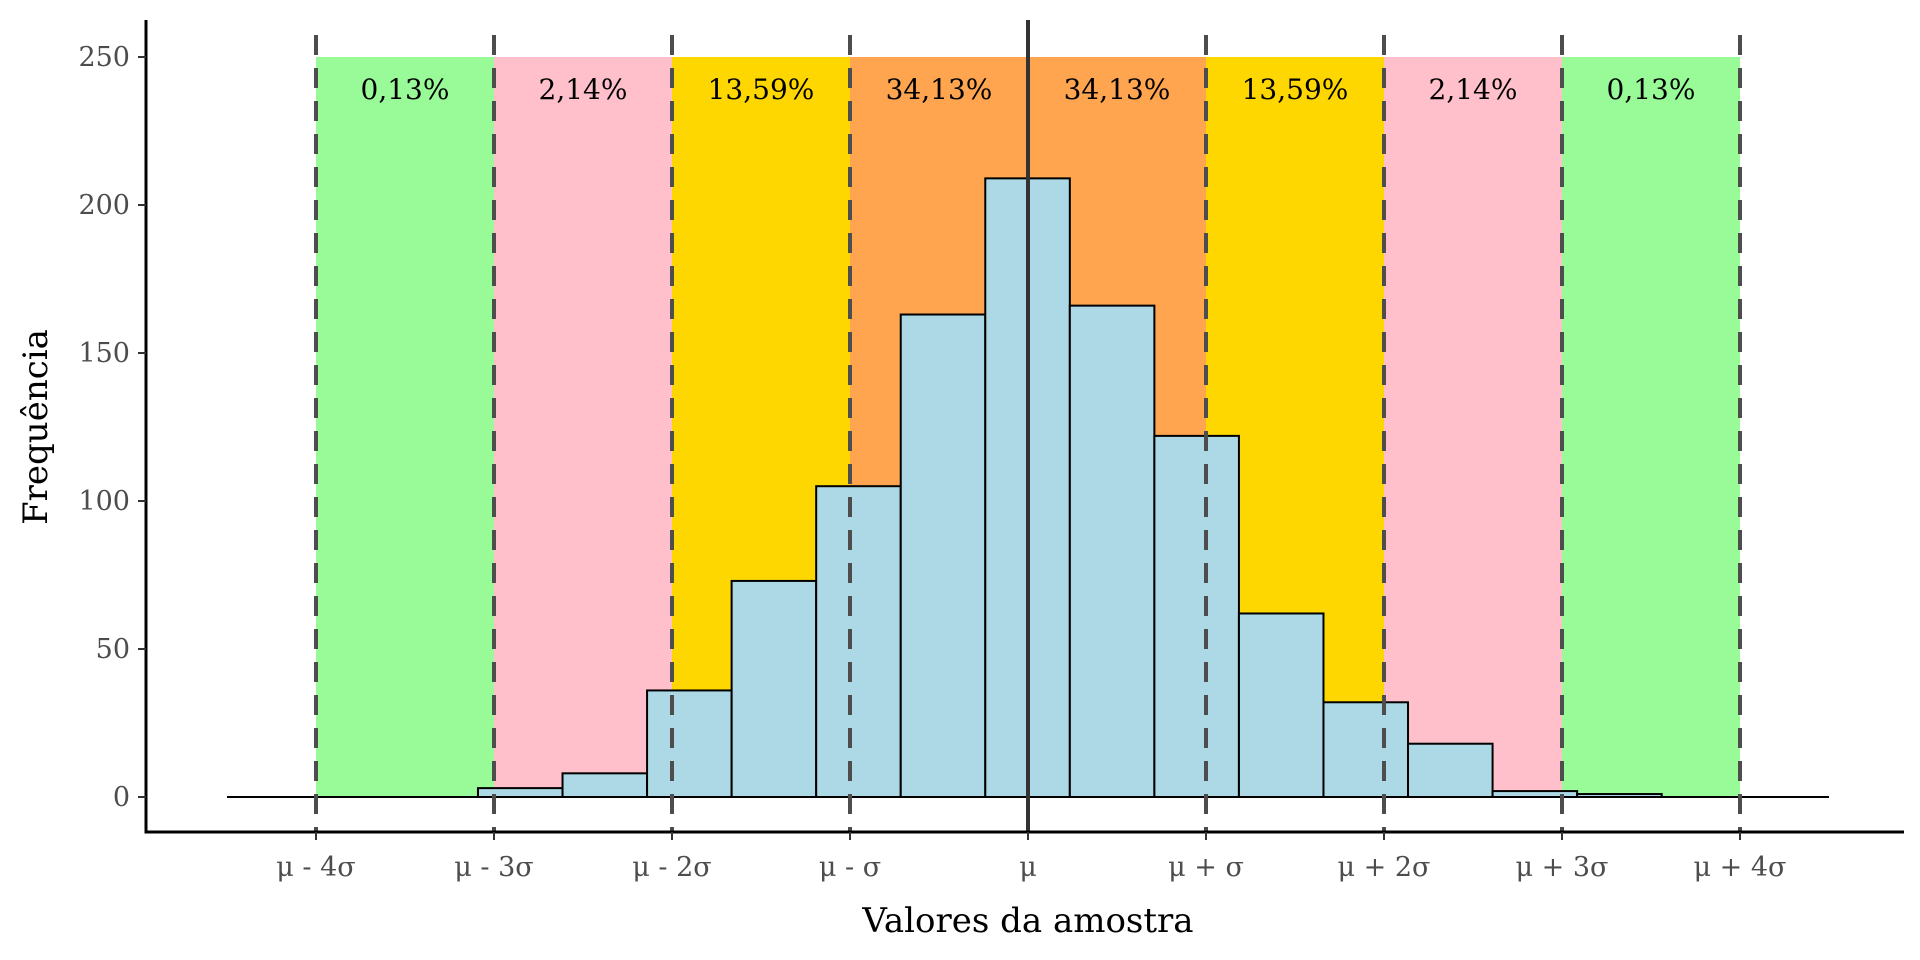  Describe the element at coordinates (104, 57) in the screenshot. I see `y-tick-label: 250` at that location.